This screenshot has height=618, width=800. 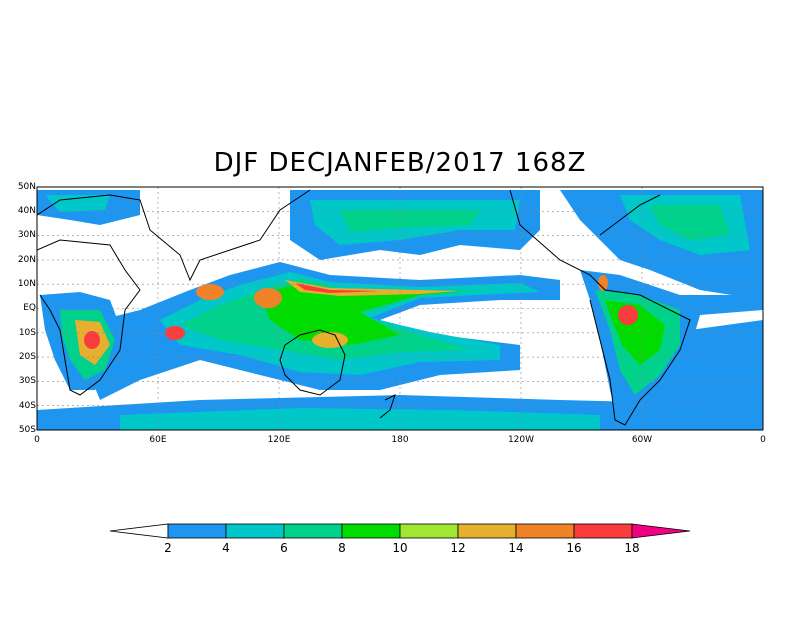 I want to click on africa-rain-max, so click(x=92, y=340).